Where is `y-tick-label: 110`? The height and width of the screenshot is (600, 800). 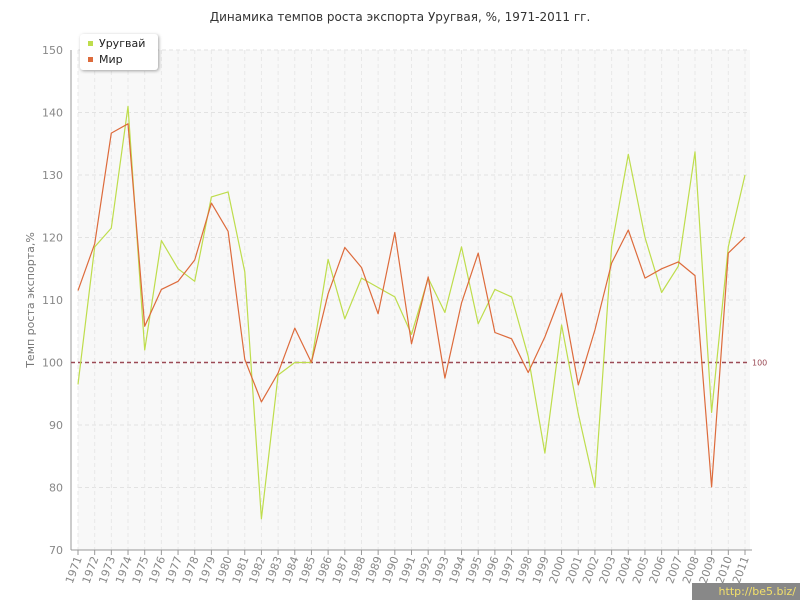
y-tick-label: 110 is located at coordinates (52, 300).